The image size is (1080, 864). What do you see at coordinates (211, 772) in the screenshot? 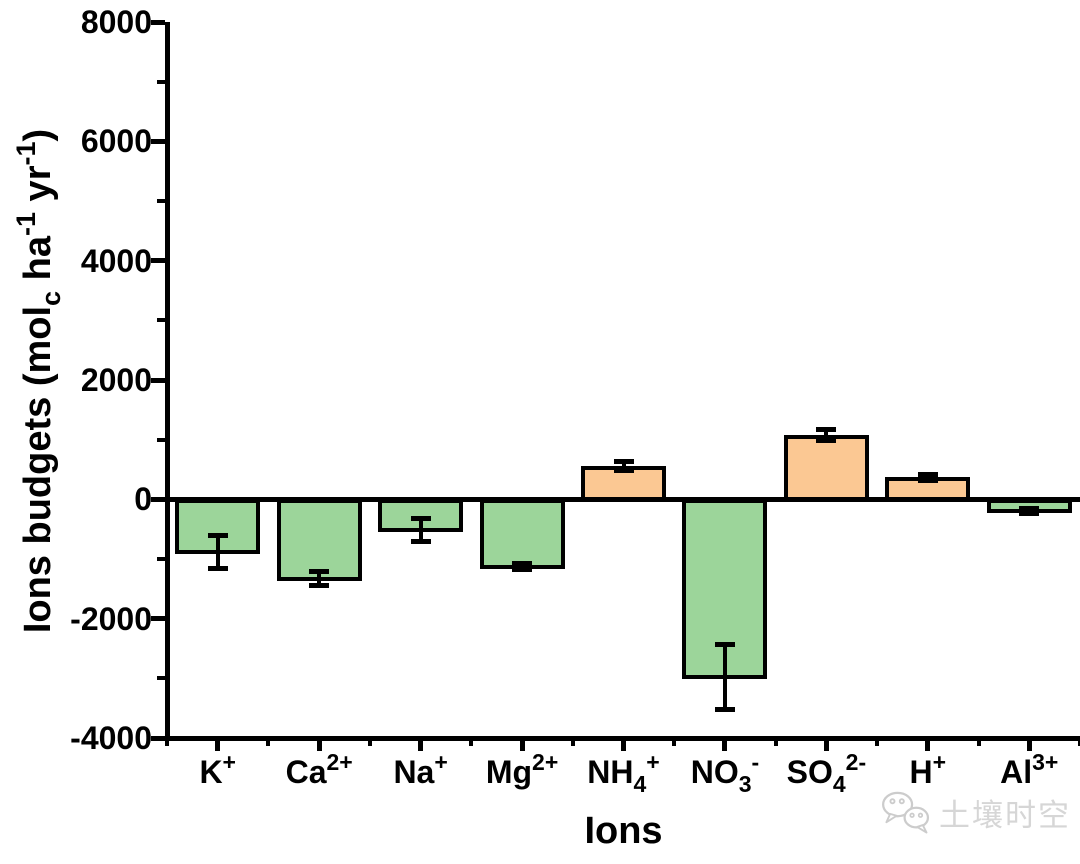
I see `text-segment: K` at bounding box center [211, 772].